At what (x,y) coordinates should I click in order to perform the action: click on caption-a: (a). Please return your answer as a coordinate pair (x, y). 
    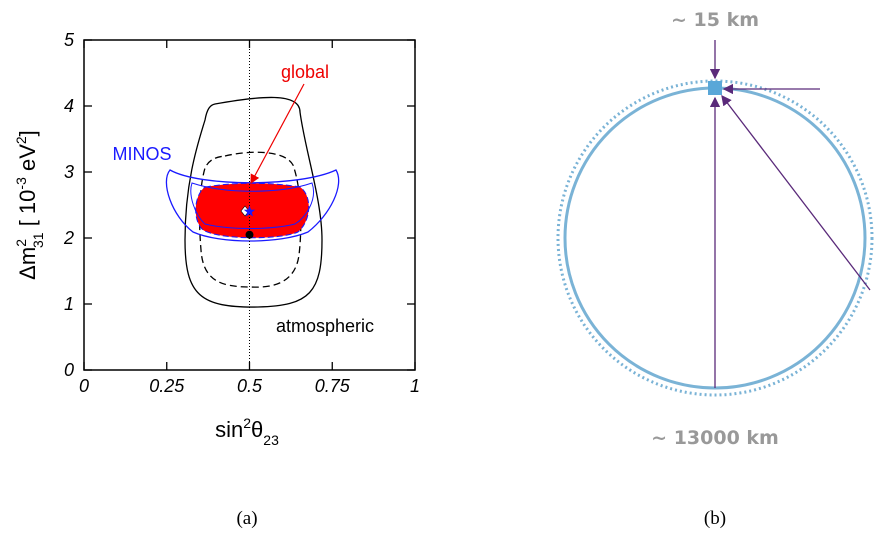
    Looking at the image, I should click on (246, 518).